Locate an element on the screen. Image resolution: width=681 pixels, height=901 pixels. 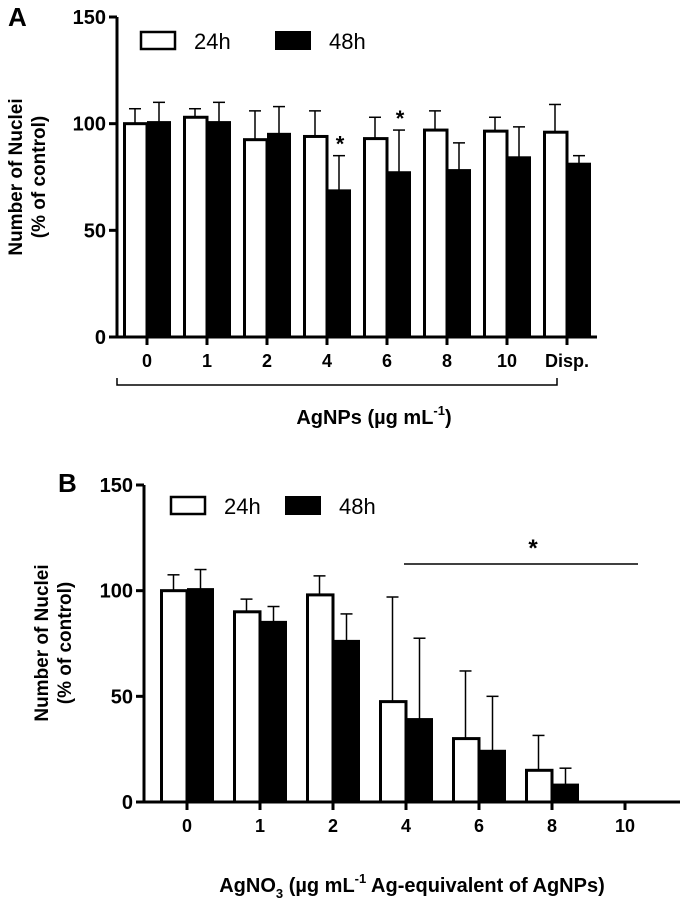
legend-a: 24h 48h is located at coordinates (252, 41).